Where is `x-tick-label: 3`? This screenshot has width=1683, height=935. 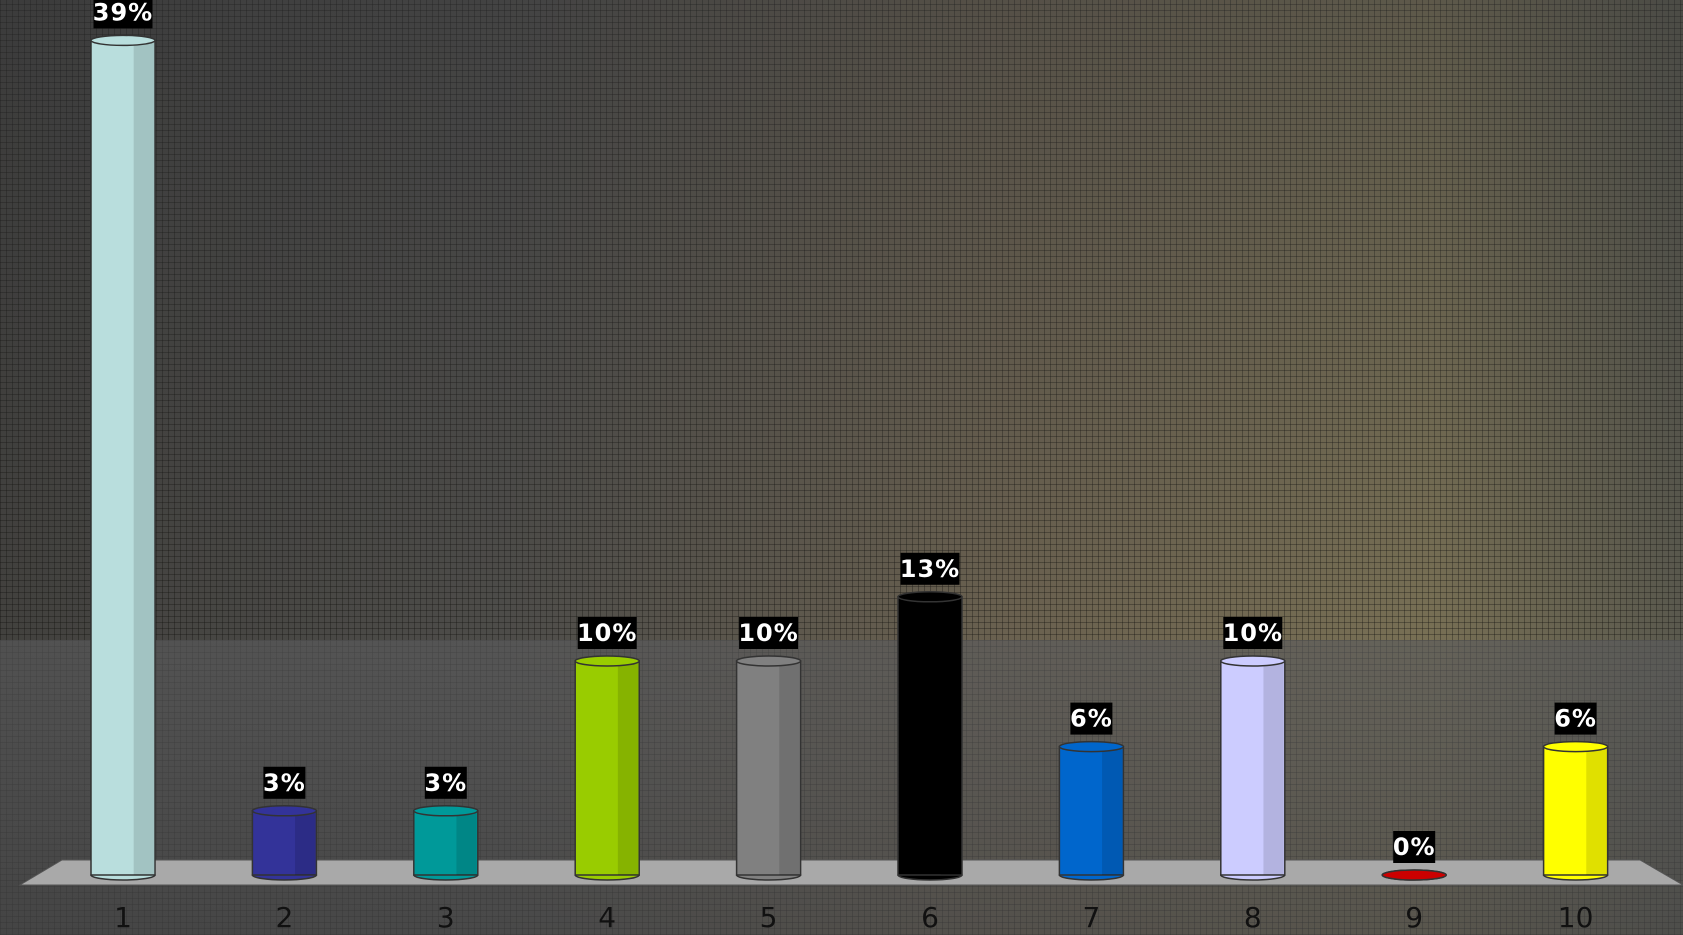
x-tick-label: 3 is located at coordinates (446, 917).